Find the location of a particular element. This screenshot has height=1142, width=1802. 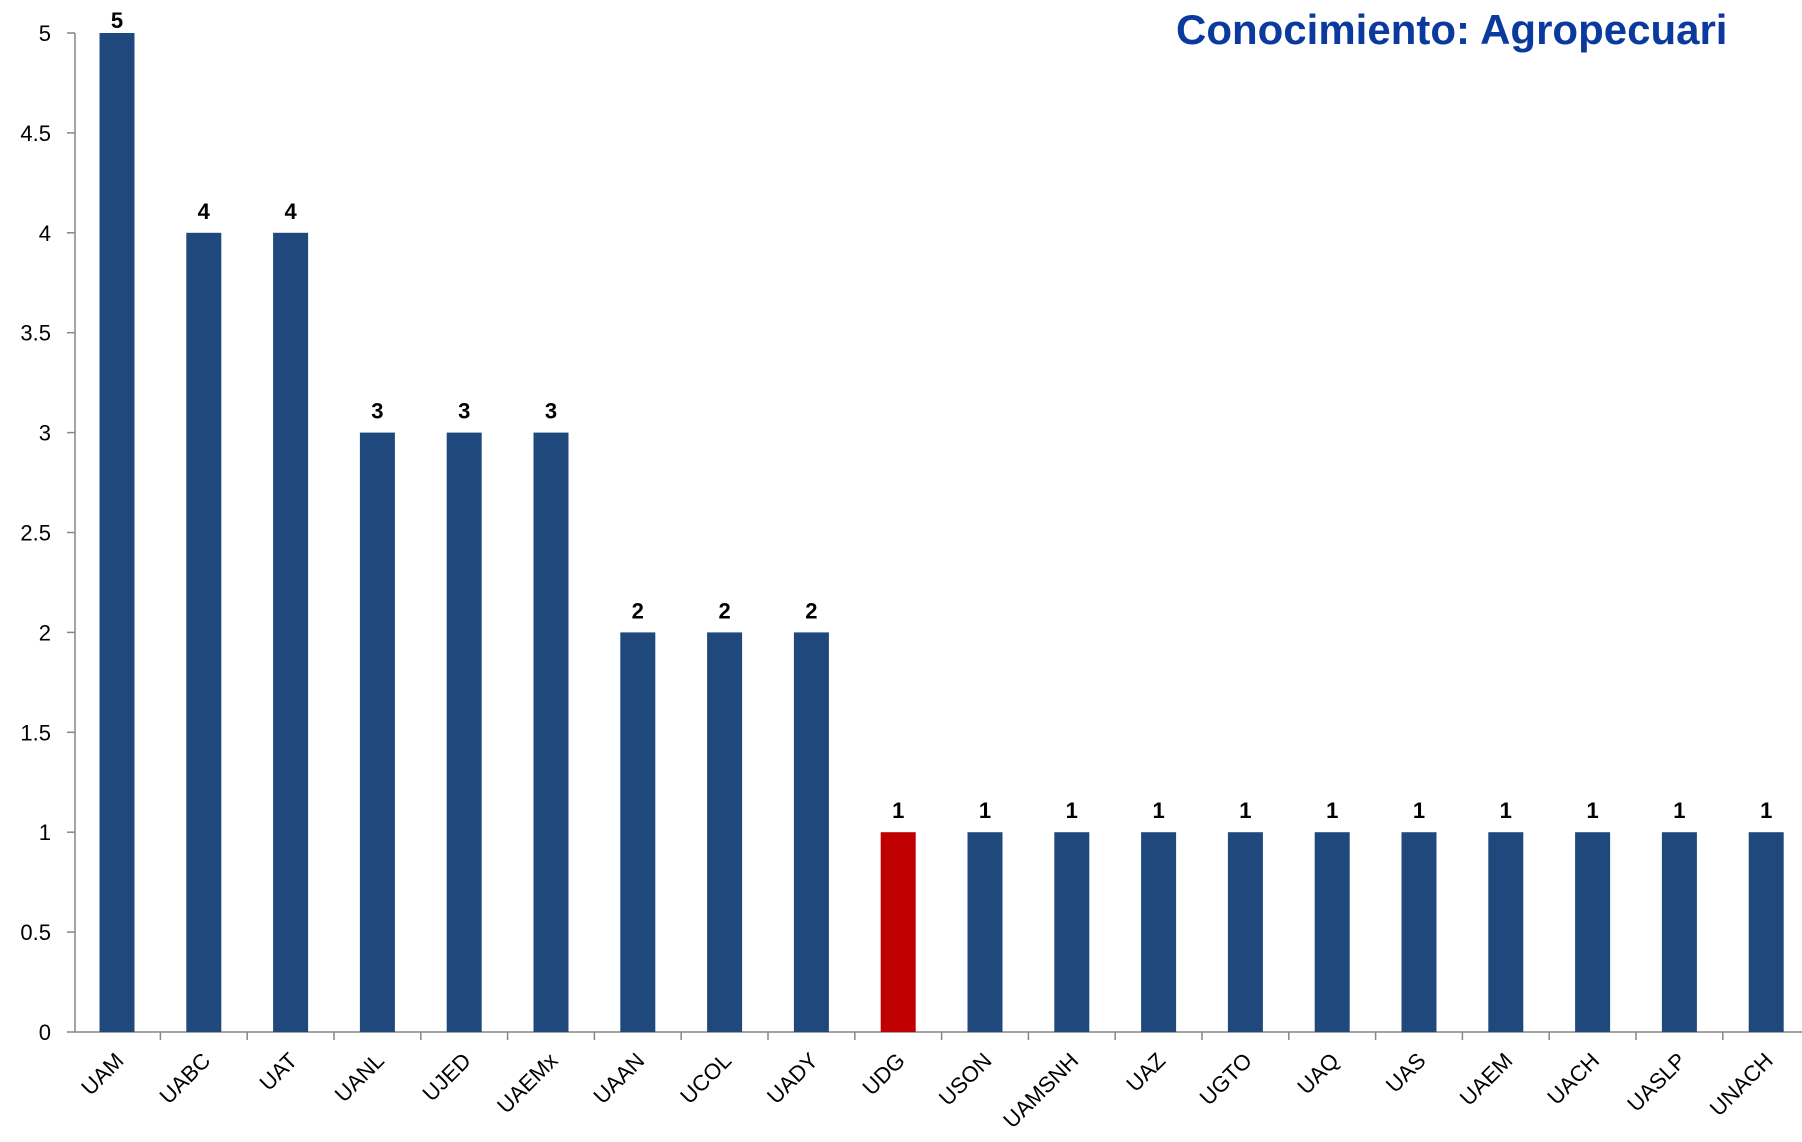

category-label: UCOL is located at coordinates (705, 1078).